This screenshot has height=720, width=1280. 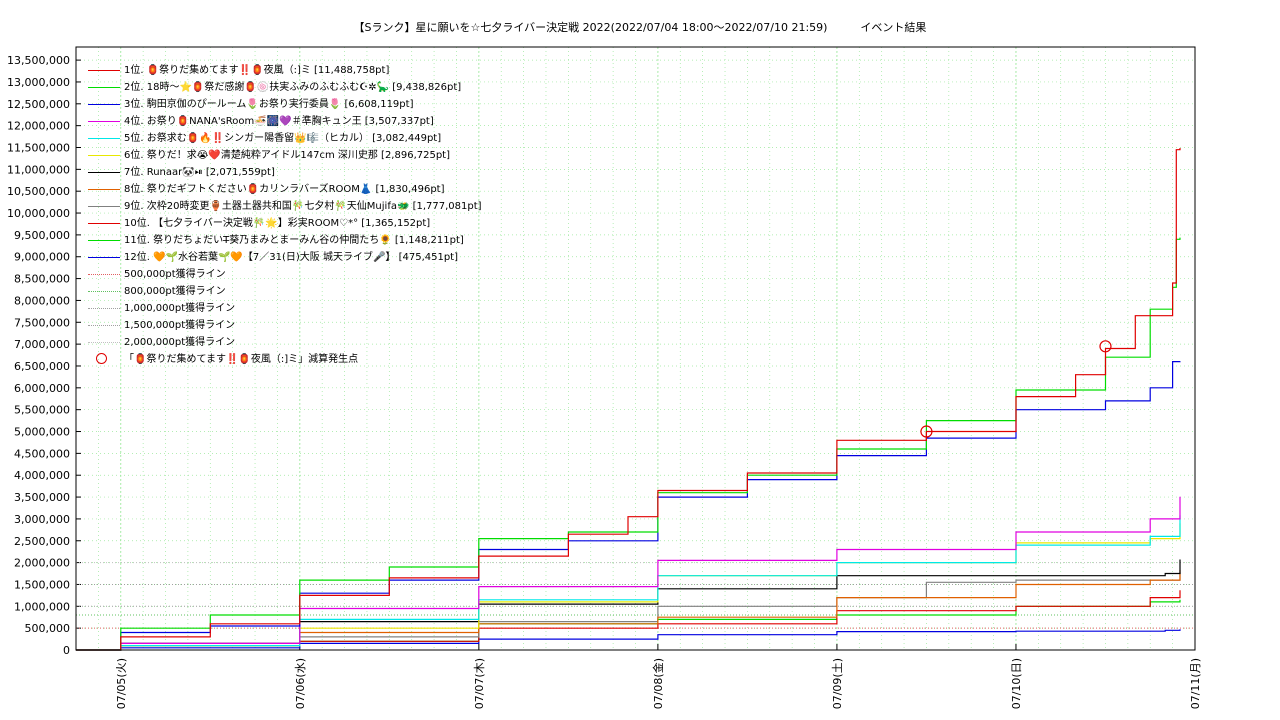 I want to click on legend-item-reference: 1,000,000pt獲得ライン, so click(x=316, y=308).